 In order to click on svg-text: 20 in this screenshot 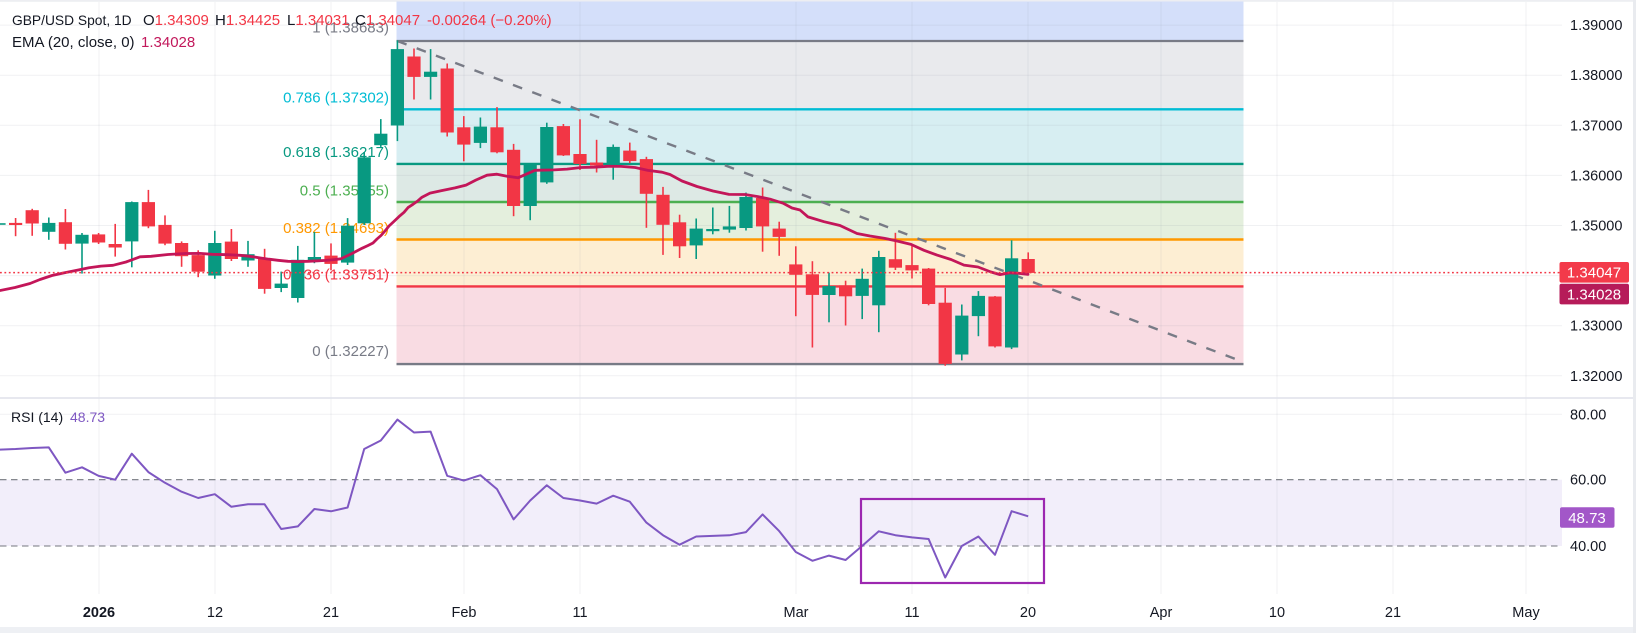, I will do `click(1028, 613)`.